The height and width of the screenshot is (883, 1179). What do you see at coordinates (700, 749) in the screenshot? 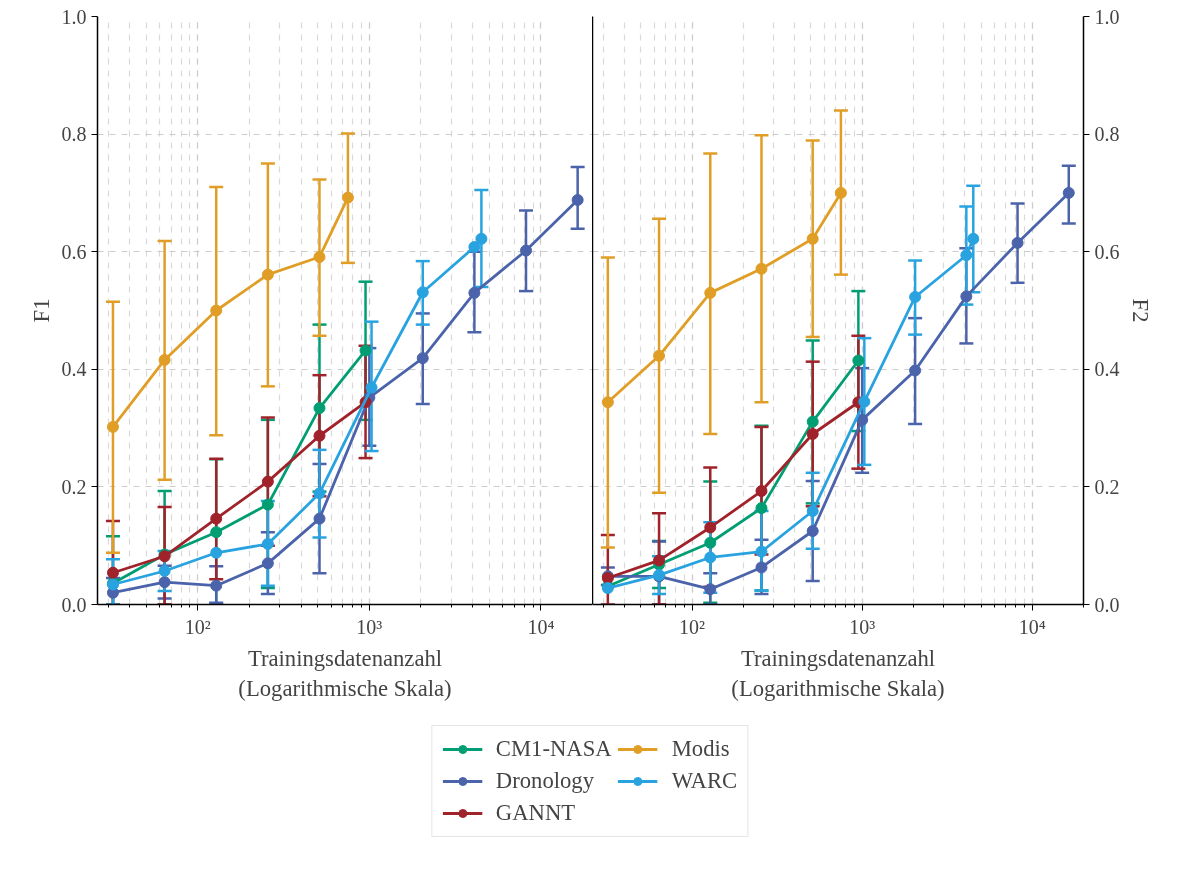
I see `legend-label: Modis` at bounding box center [700, 749].